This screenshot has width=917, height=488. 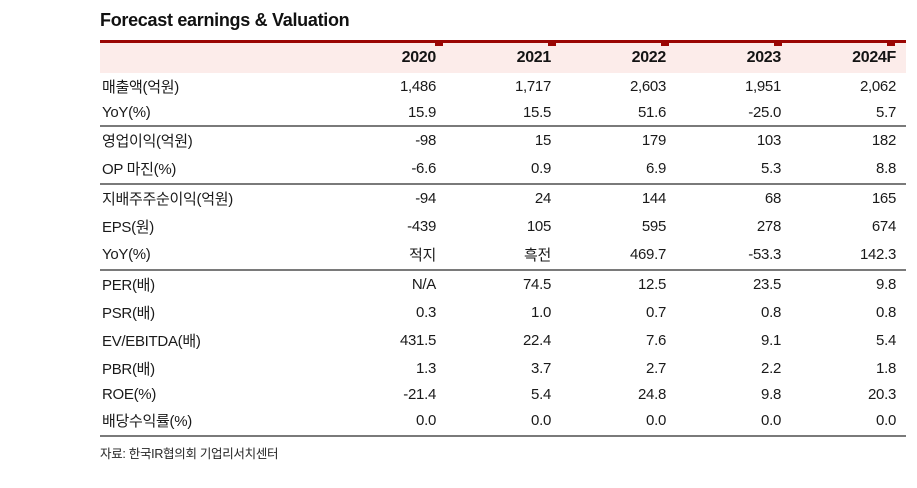 What do you see at coordinates (877, 254) in the screenshot?
I see `value-cell: 142.3` at bounding box center [877, 254].